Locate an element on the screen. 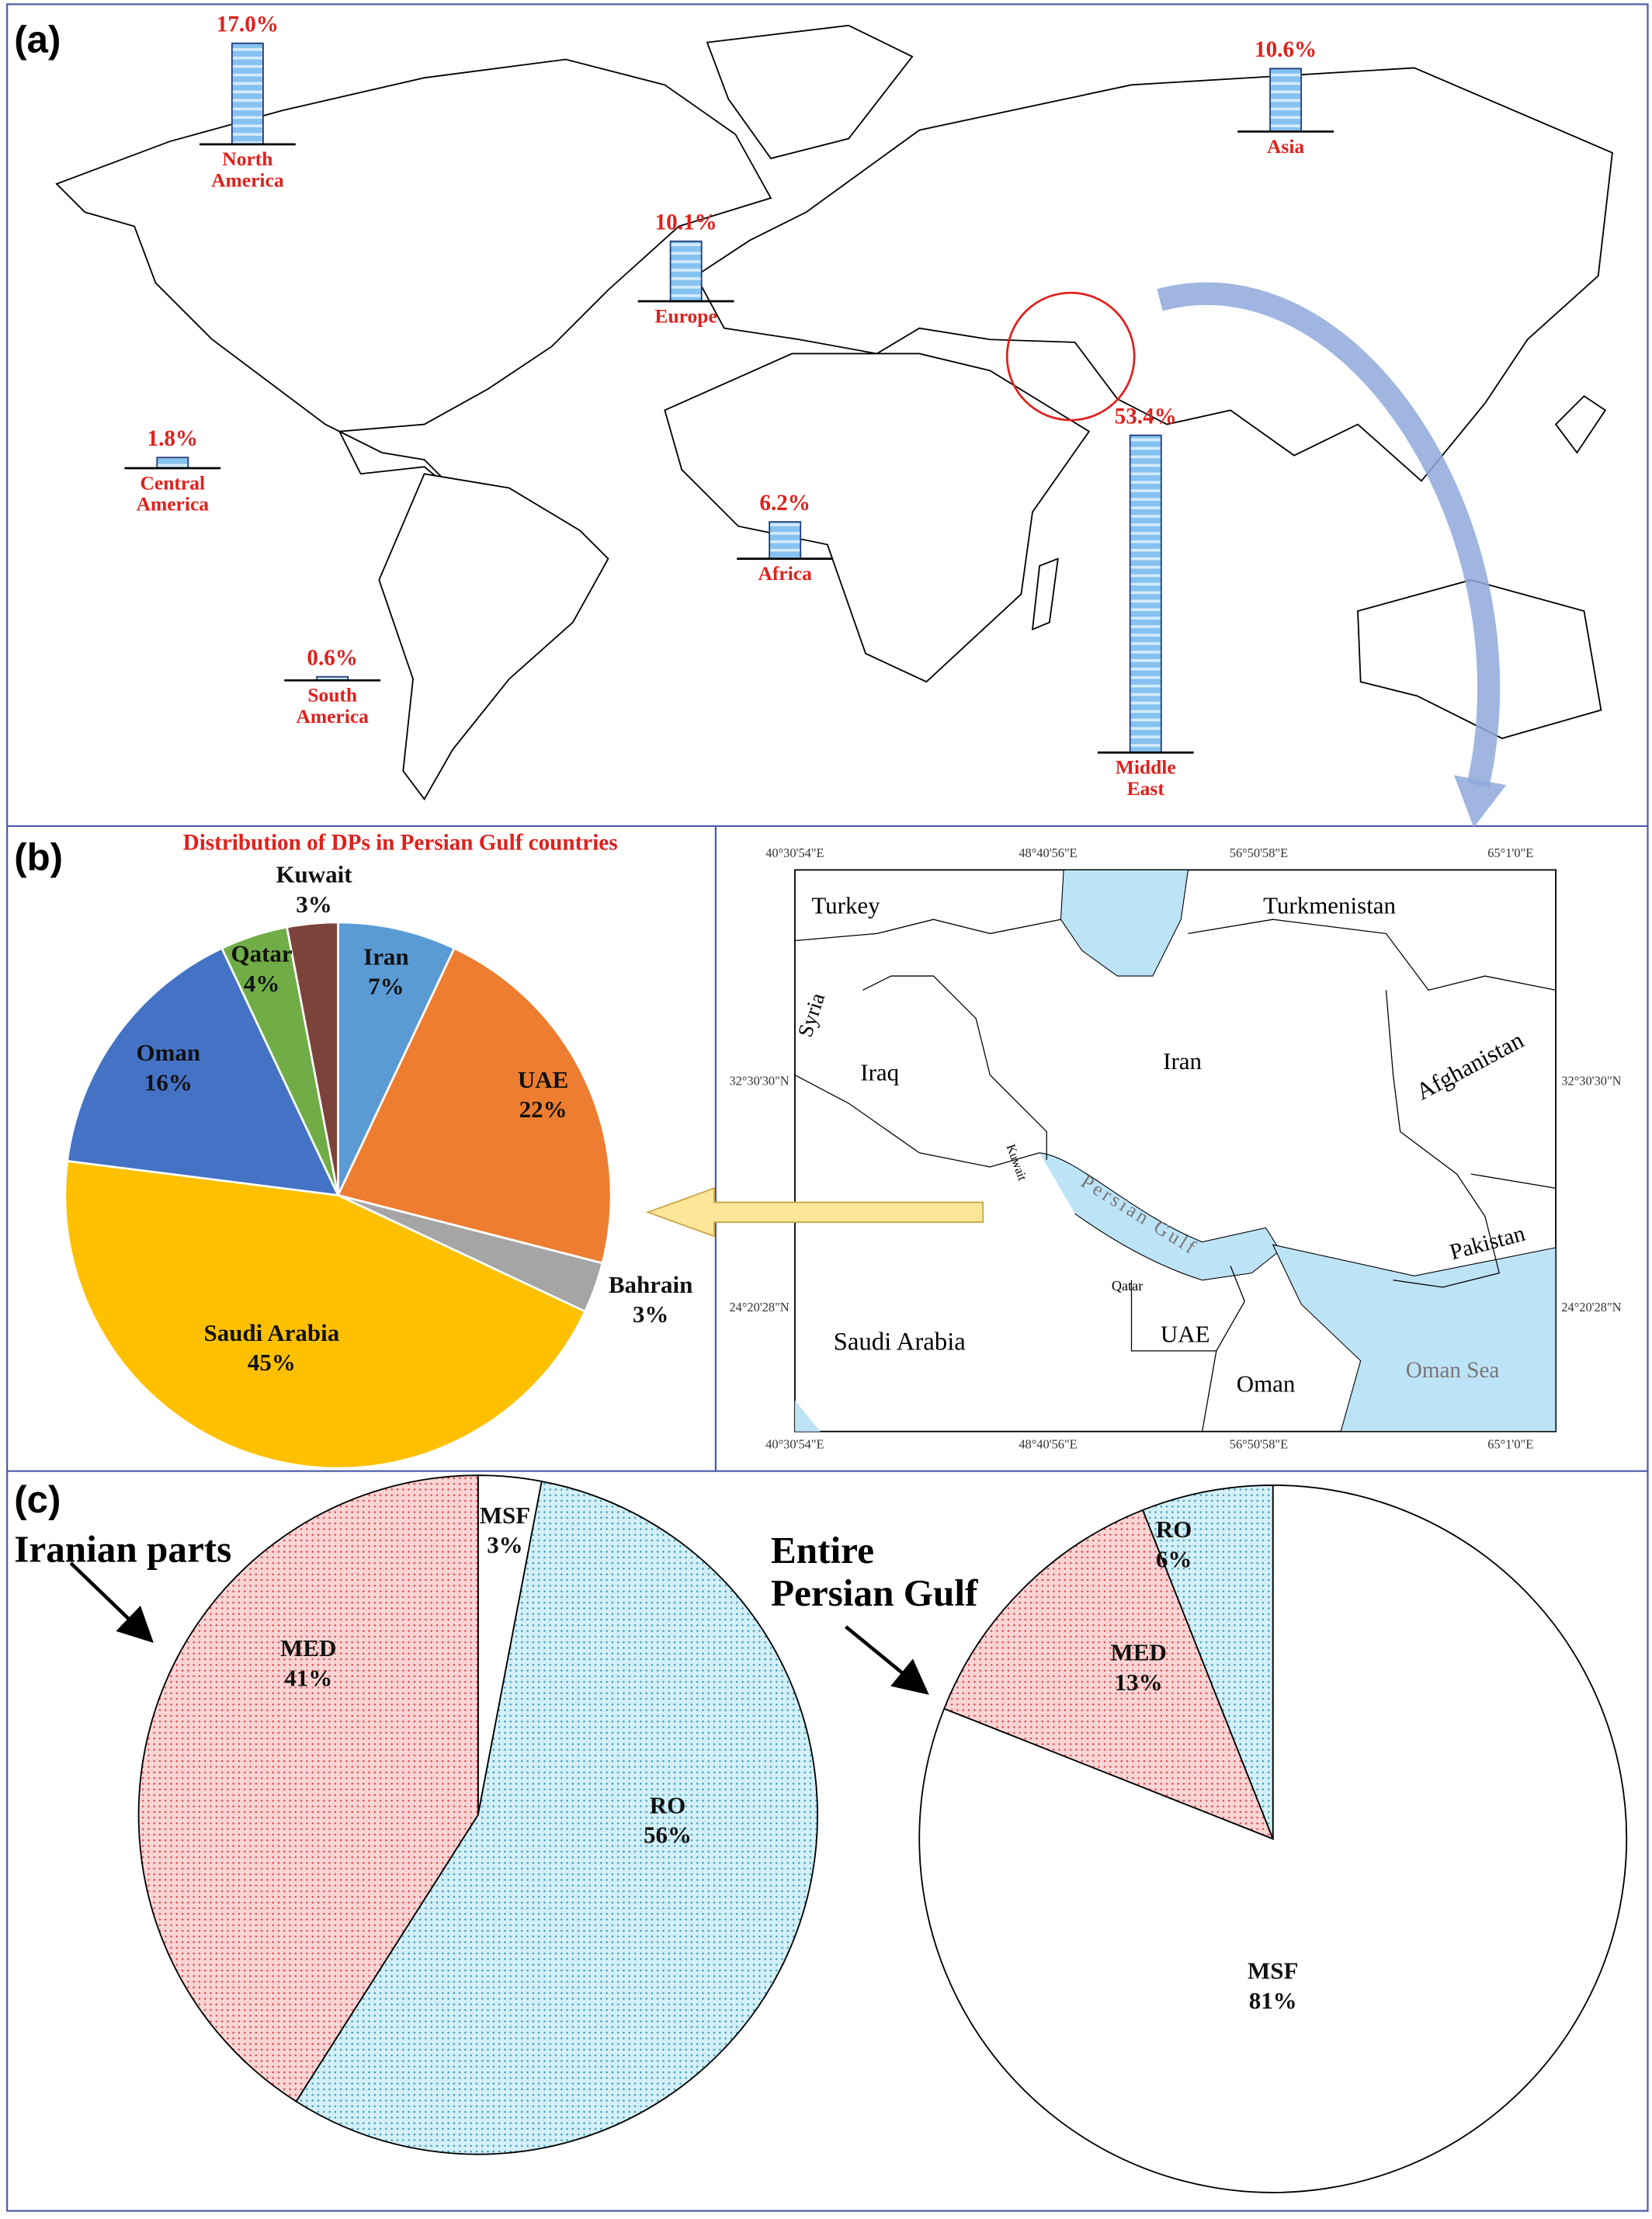 The image size is (1652, 2219). chart-annotation-box: Entire Persian Gulf is located at coordinates (874, 1572).